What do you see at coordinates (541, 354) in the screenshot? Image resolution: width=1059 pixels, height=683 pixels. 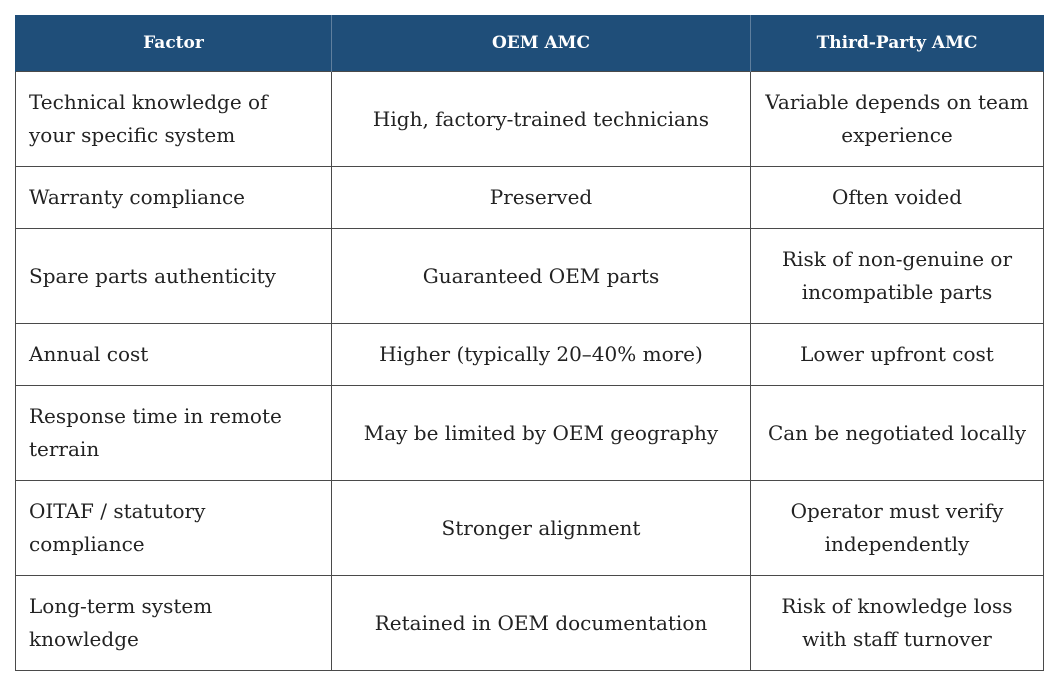 I see `oem-amc-cell: Higher (typically 20–40% more)` at bounding box center [541, 354].